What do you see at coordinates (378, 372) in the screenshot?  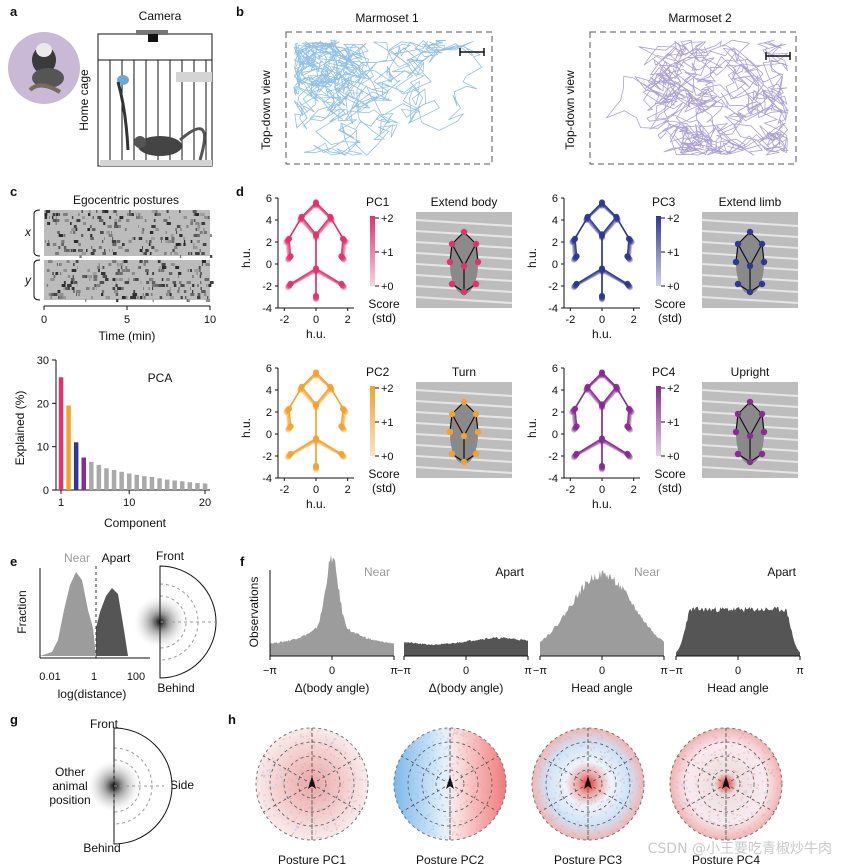 I see `pc-label: PC2` at bounding box center [378, 372].